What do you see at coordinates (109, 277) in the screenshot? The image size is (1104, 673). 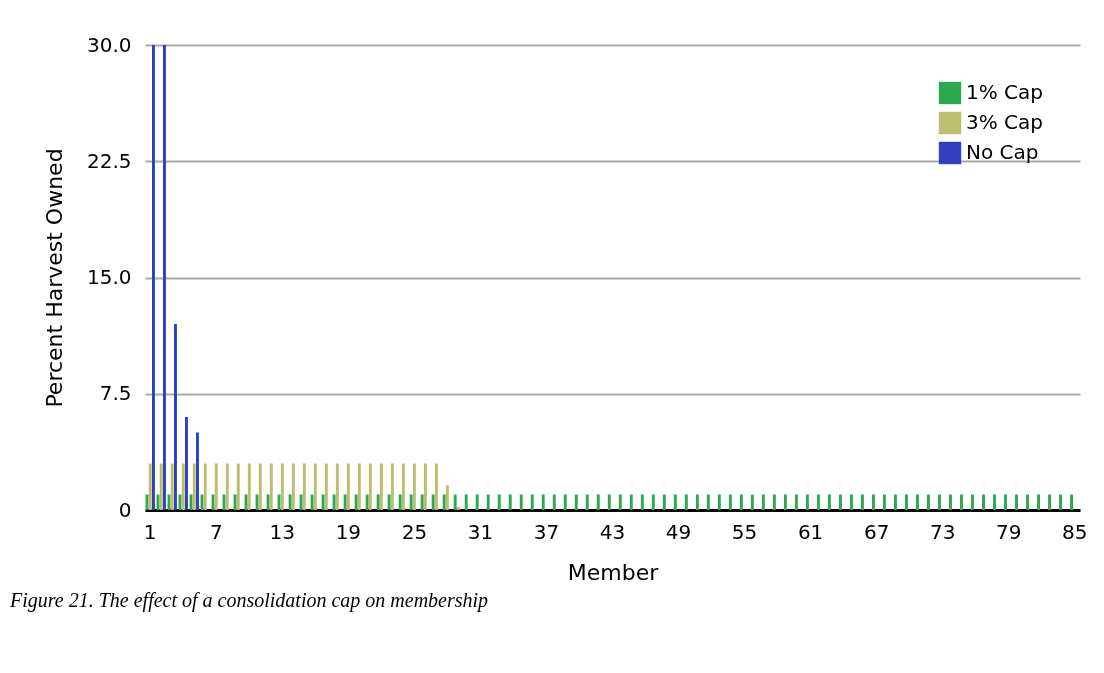 I see `y-tick-label: 15.0` at bounding box center [109, 277].